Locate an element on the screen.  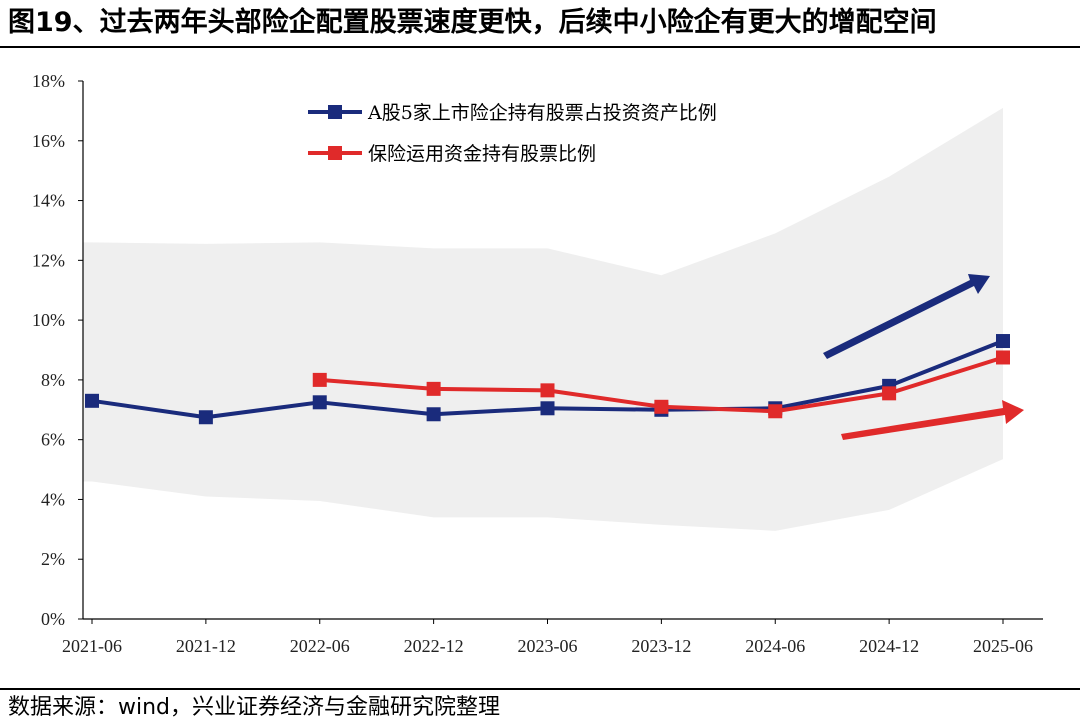
chart-title: 图19、过去两年头部险企配置股票速度更快，后续中小险企有更大的增配空间 is located at coordinates (472, 22).